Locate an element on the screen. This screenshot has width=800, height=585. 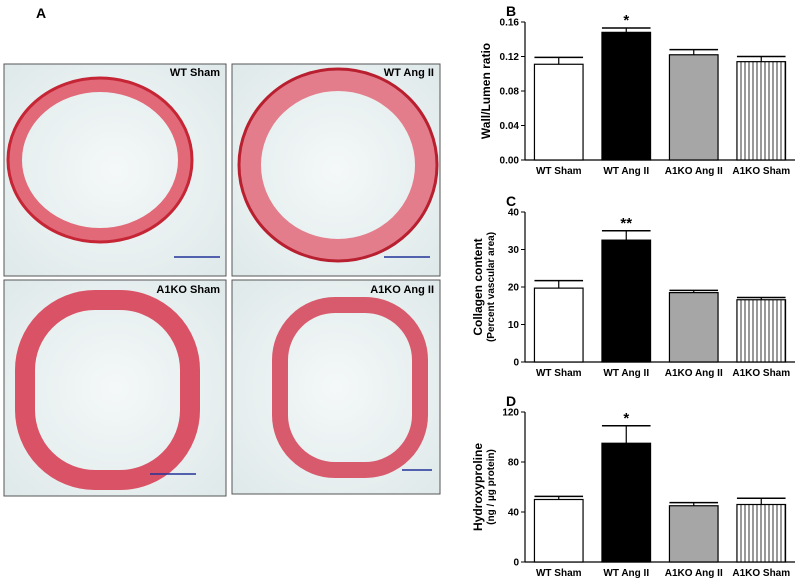
panel-label: B is located at coordinates (511, 11).